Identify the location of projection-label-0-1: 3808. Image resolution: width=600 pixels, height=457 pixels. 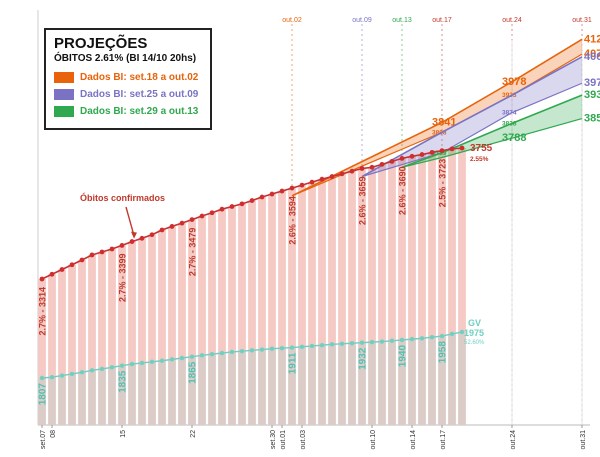
(439, 132).